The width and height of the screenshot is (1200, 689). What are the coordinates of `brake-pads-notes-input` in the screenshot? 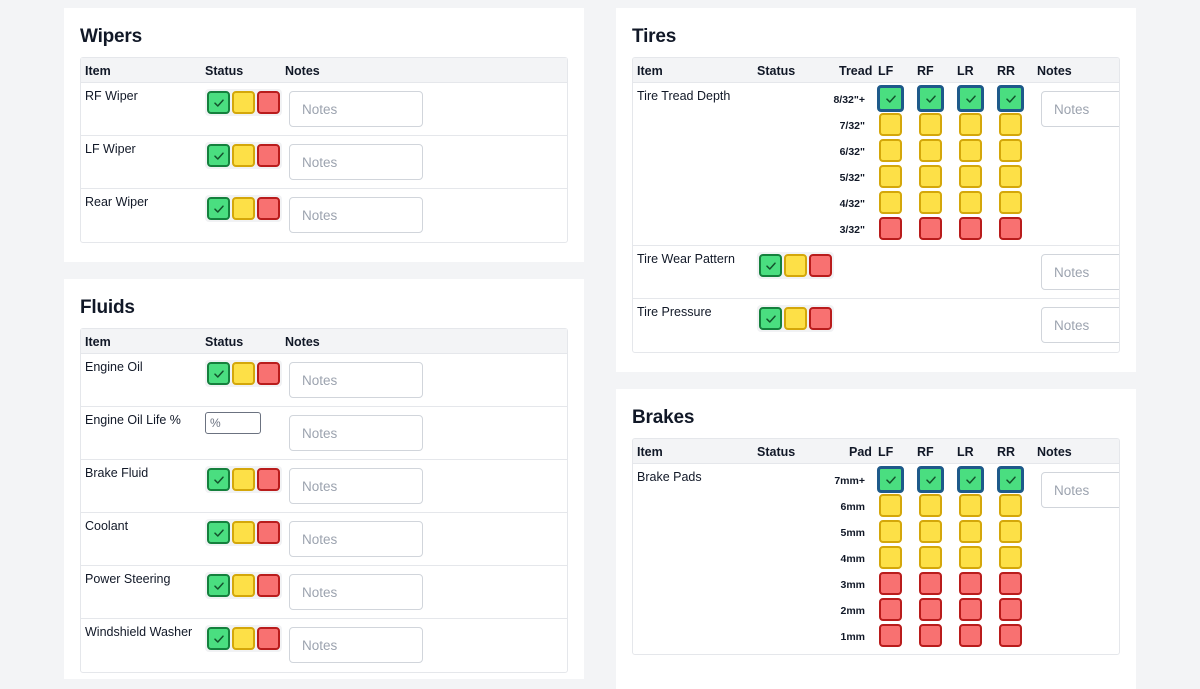 It's located at (1080, 490).